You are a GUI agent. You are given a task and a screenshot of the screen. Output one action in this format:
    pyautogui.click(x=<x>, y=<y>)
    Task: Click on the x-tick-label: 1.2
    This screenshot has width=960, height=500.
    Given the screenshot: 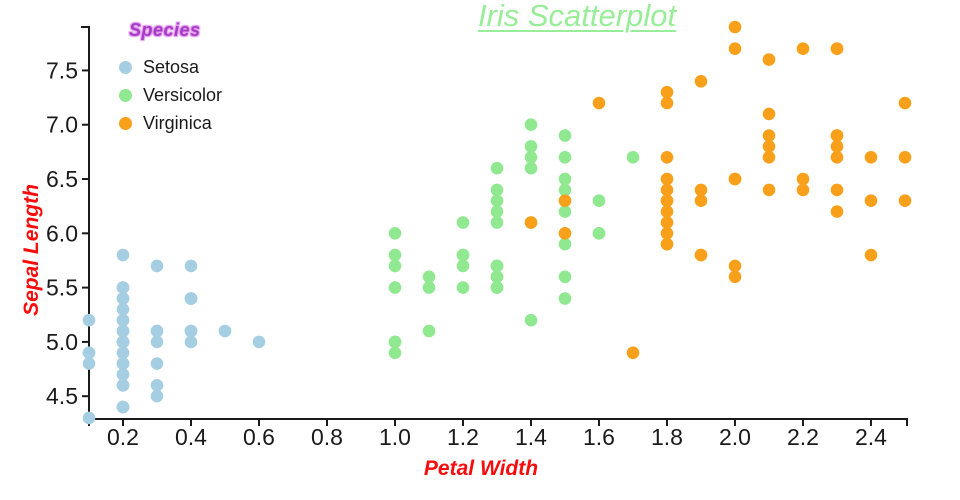 What is the action you would take?
    pyautogui.click(x=463, y=437)
    